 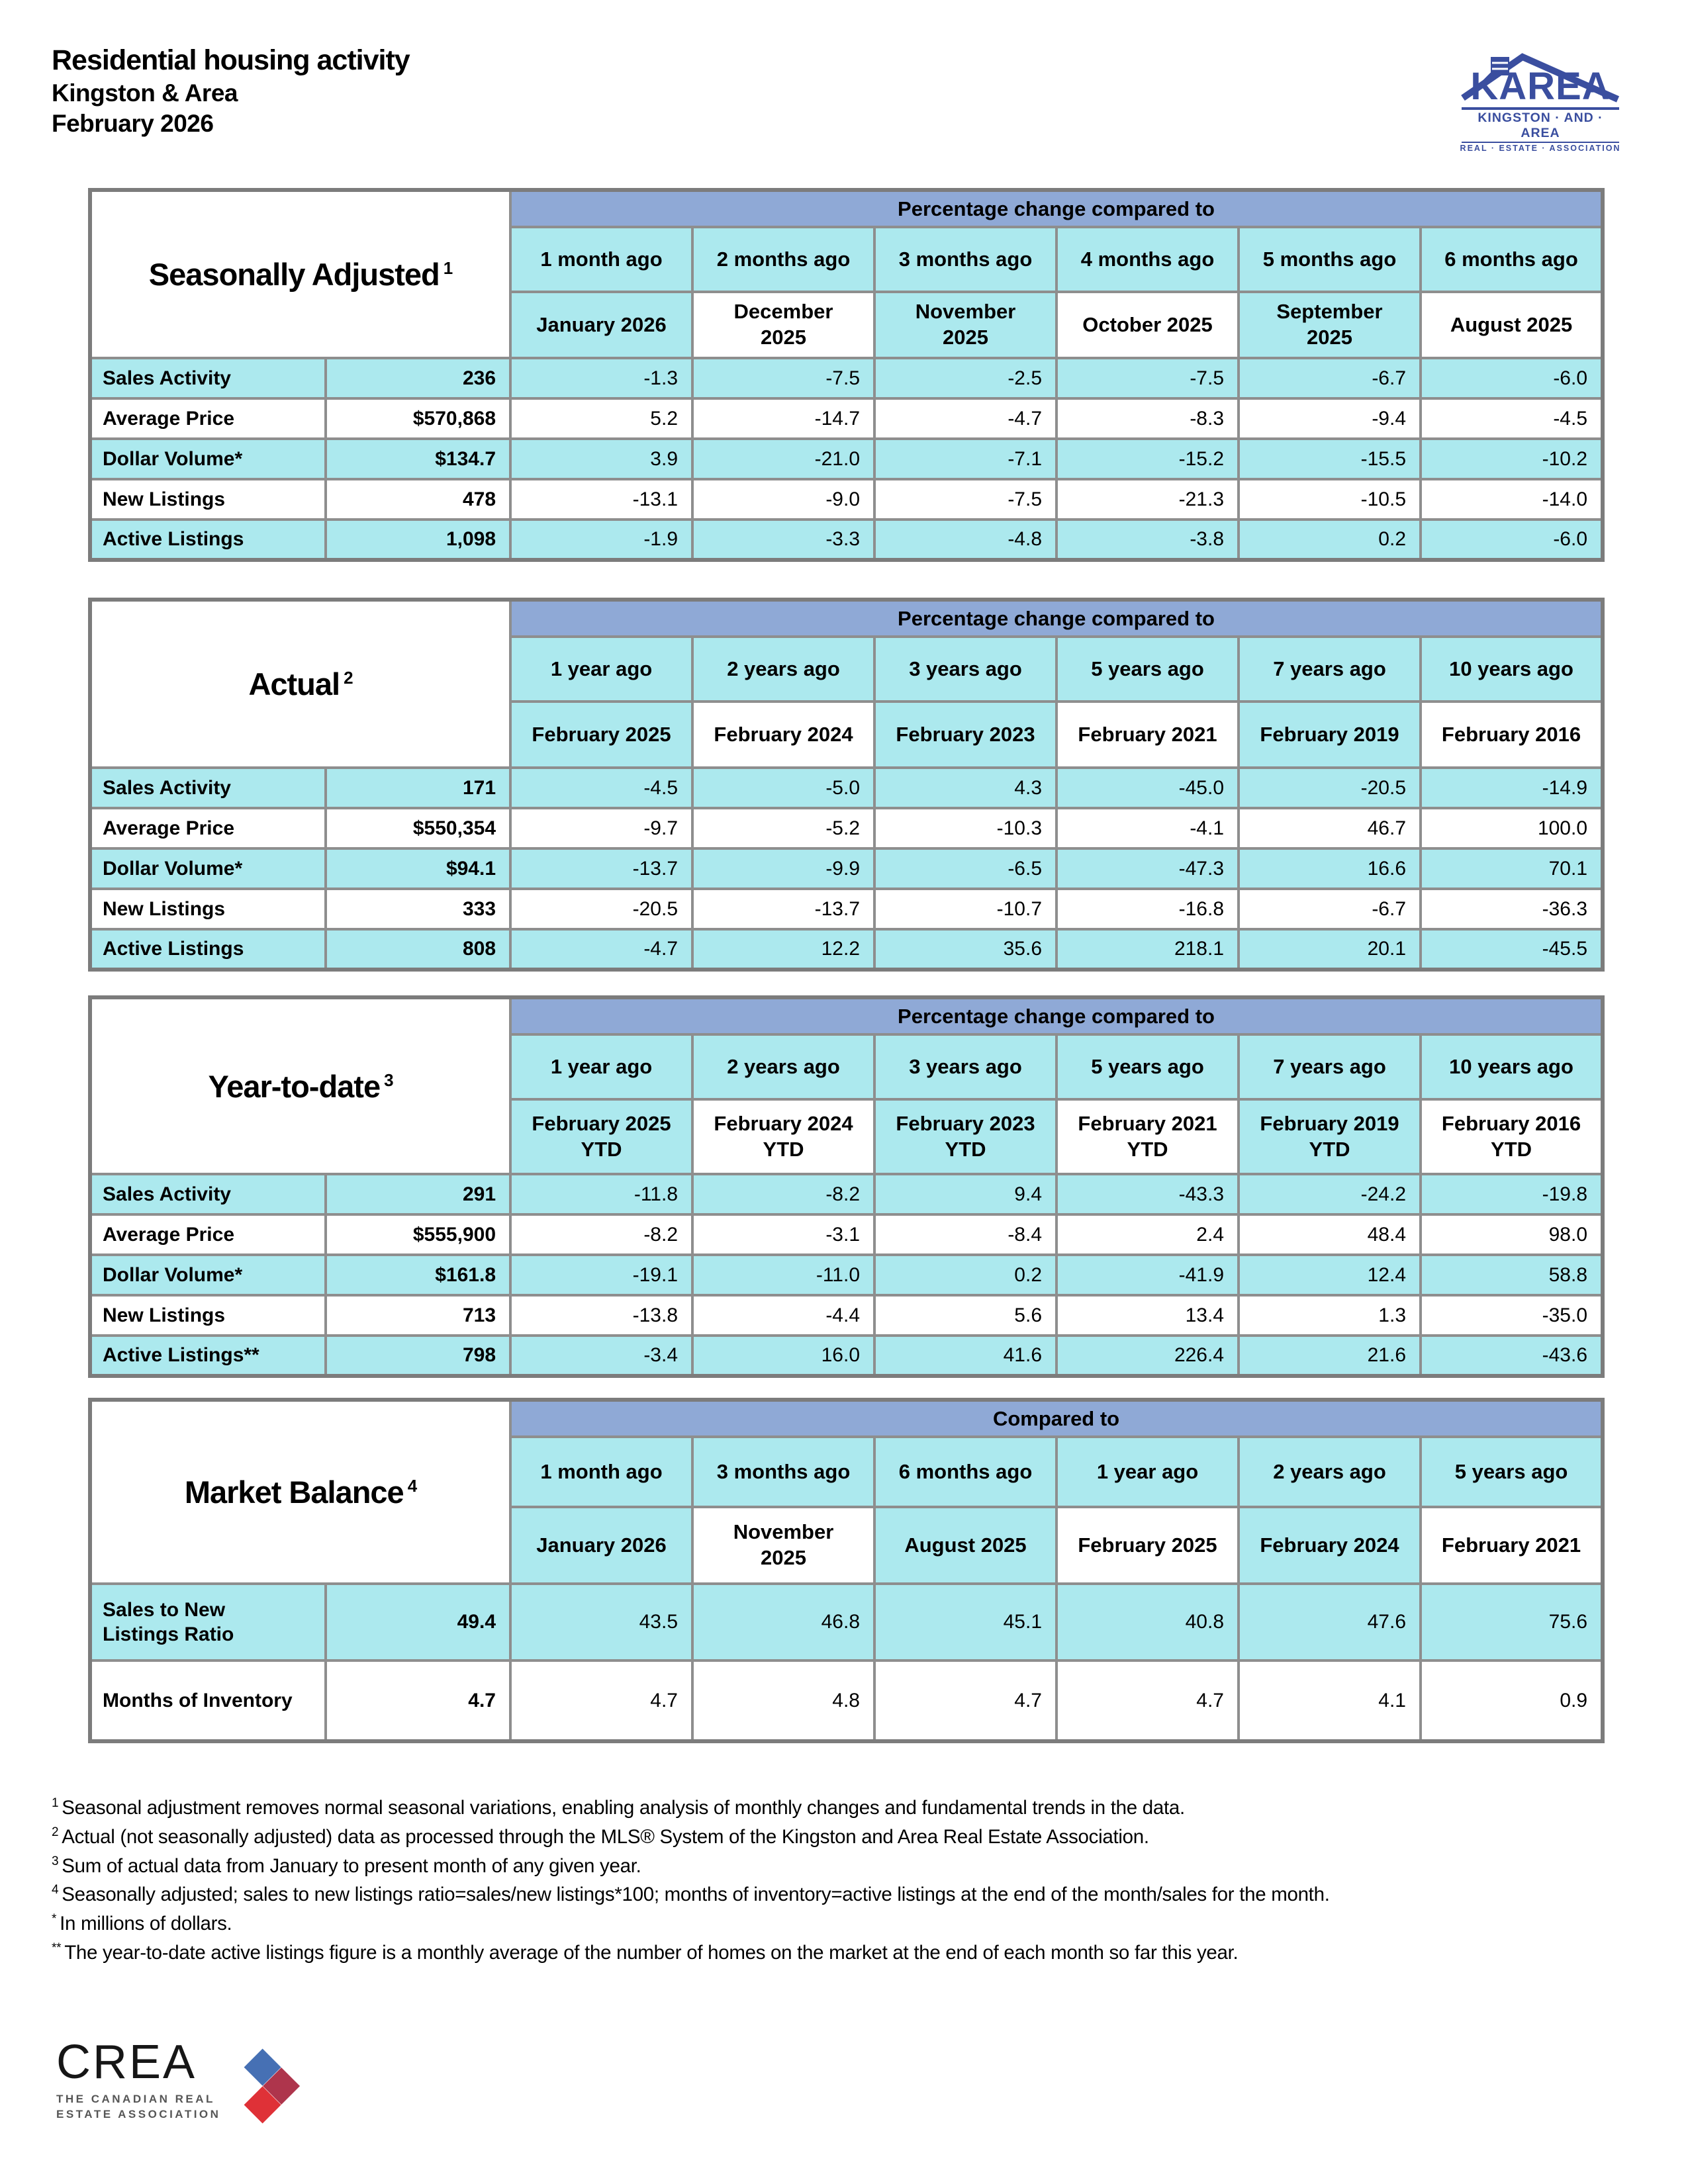 I want to click on change-value: 9.4, so click(x=965, y=1194).